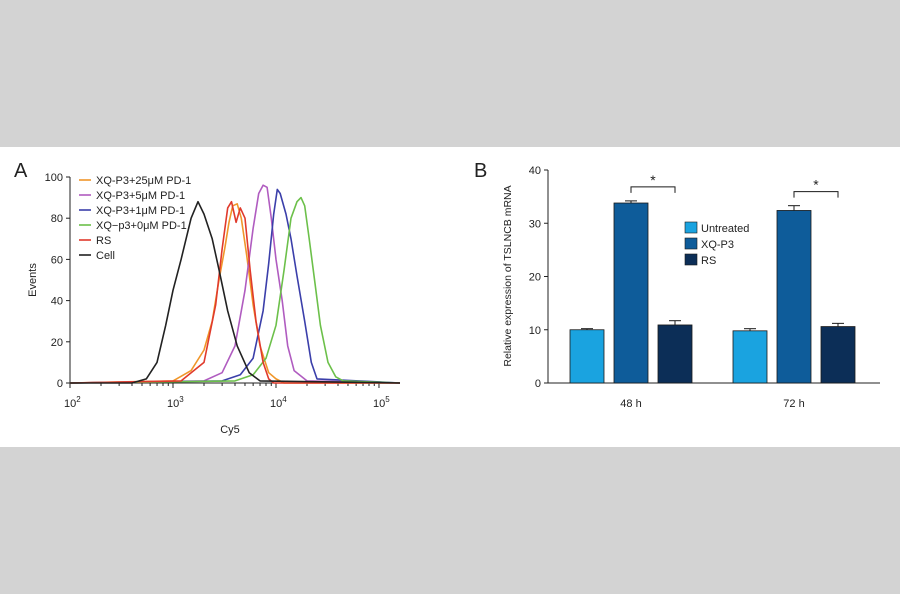  Describe the element at coordinates (54, 178) in the screenshot. I see `a-y-tick-label: 100` at that location.